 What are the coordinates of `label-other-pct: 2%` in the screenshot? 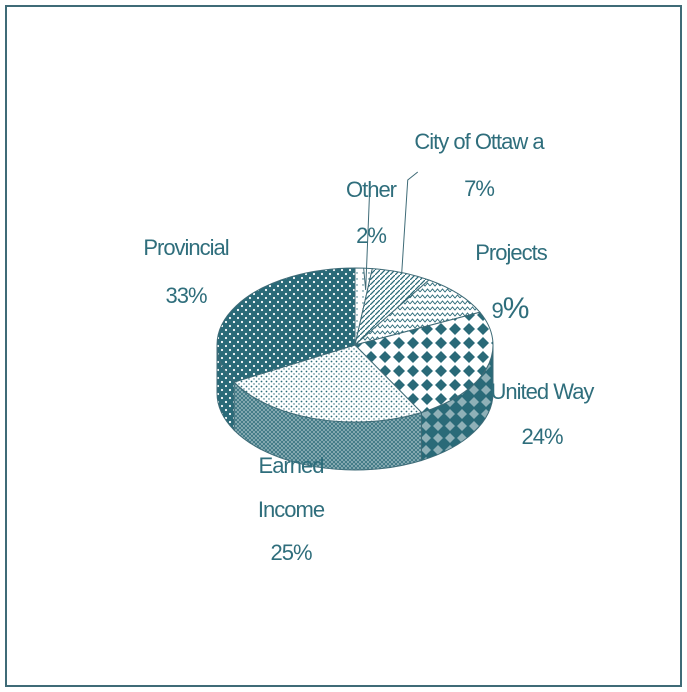 It's located at (371, 235).